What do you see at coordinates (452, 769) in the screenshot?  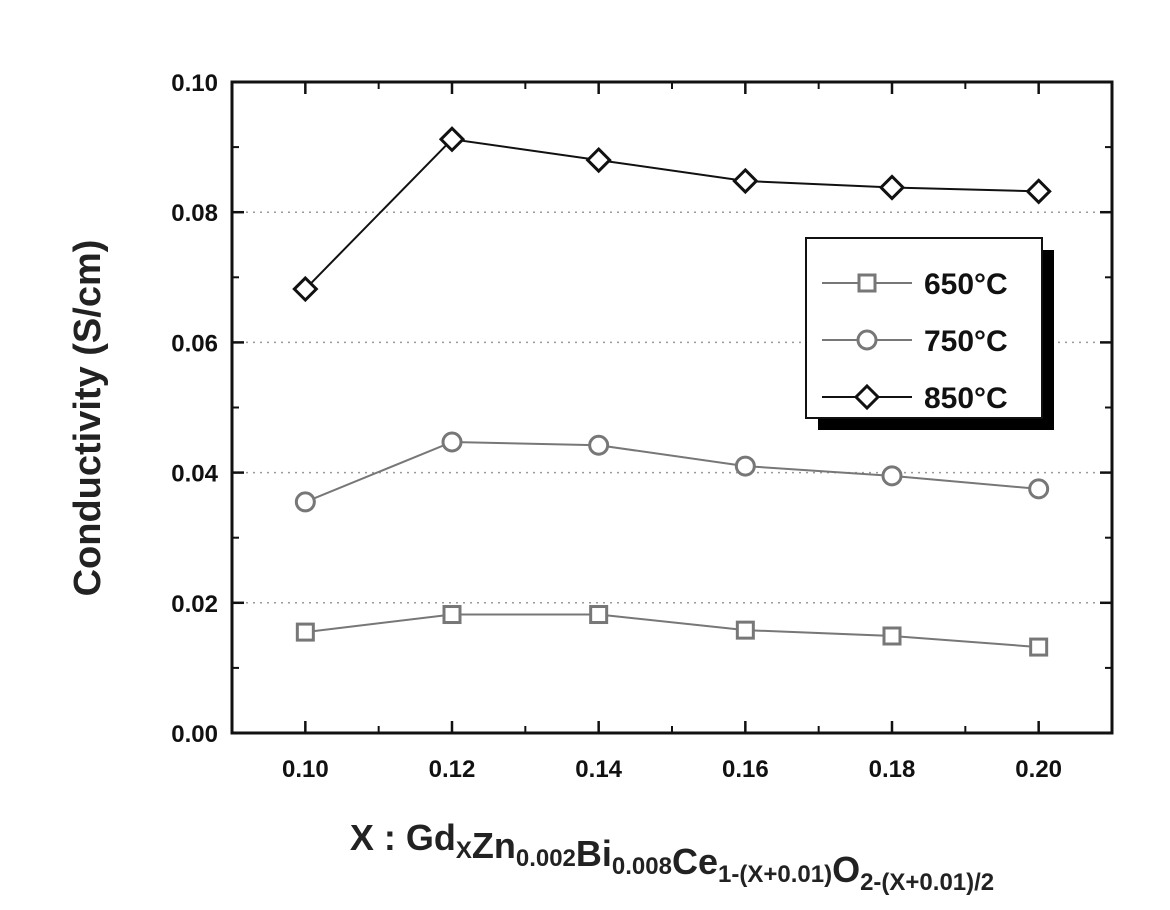 I see `x-tick-label: 0.12` at bounding box center [452, 769].